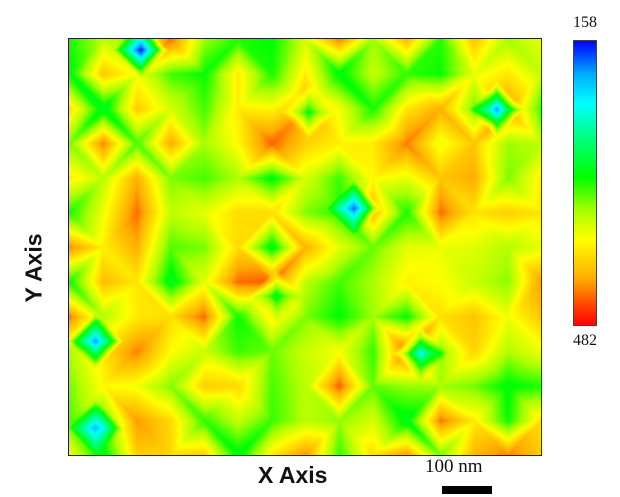 This screenshot has height=497, width=620. What do you see at coordinates (33, 268) in the screenshot?
I see `y-axis-label: Y Axis` at bounding box center [33, 268].